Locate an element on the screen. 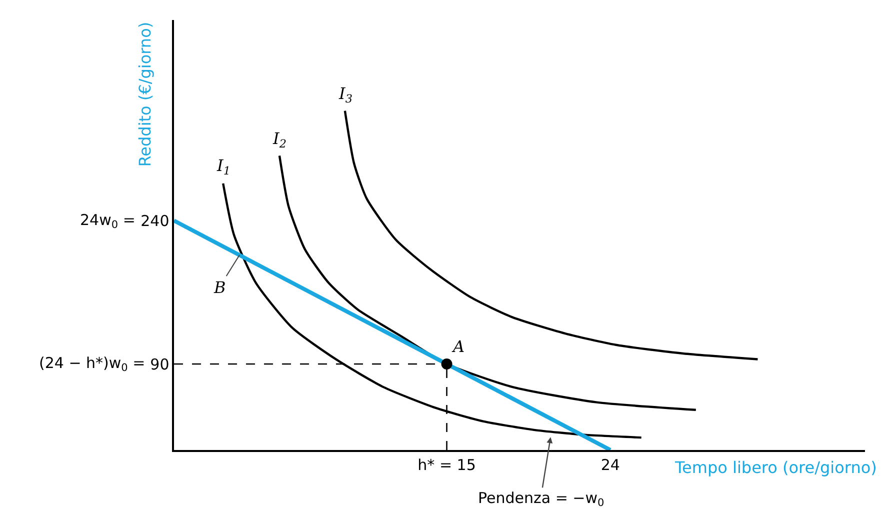 Image resolution: width=883 pixels, height=523 pixels. text: 24w$_{0}$ = is located at coordinates (108, 221).